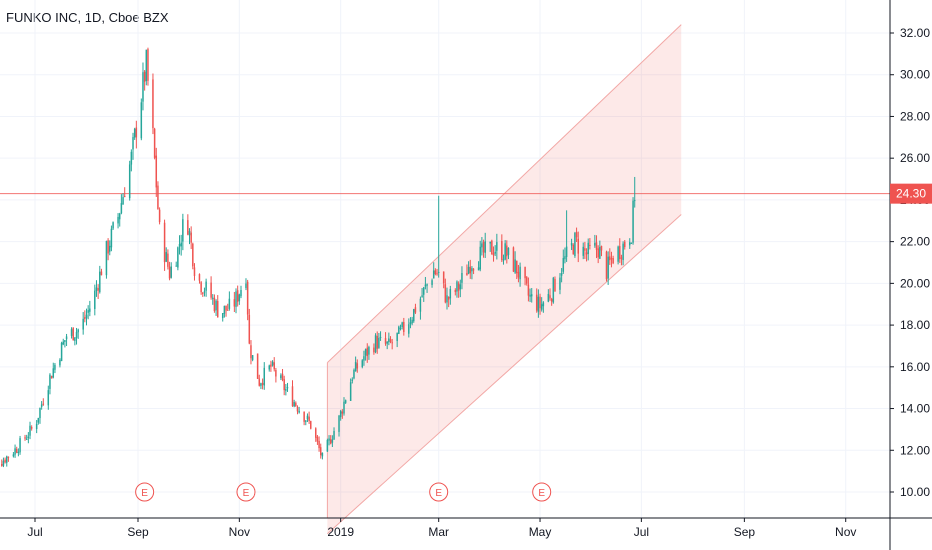  Describe the element at coordinates (915, 492) in the screenshot. I see `y-tick-label: 10.00` at that location.